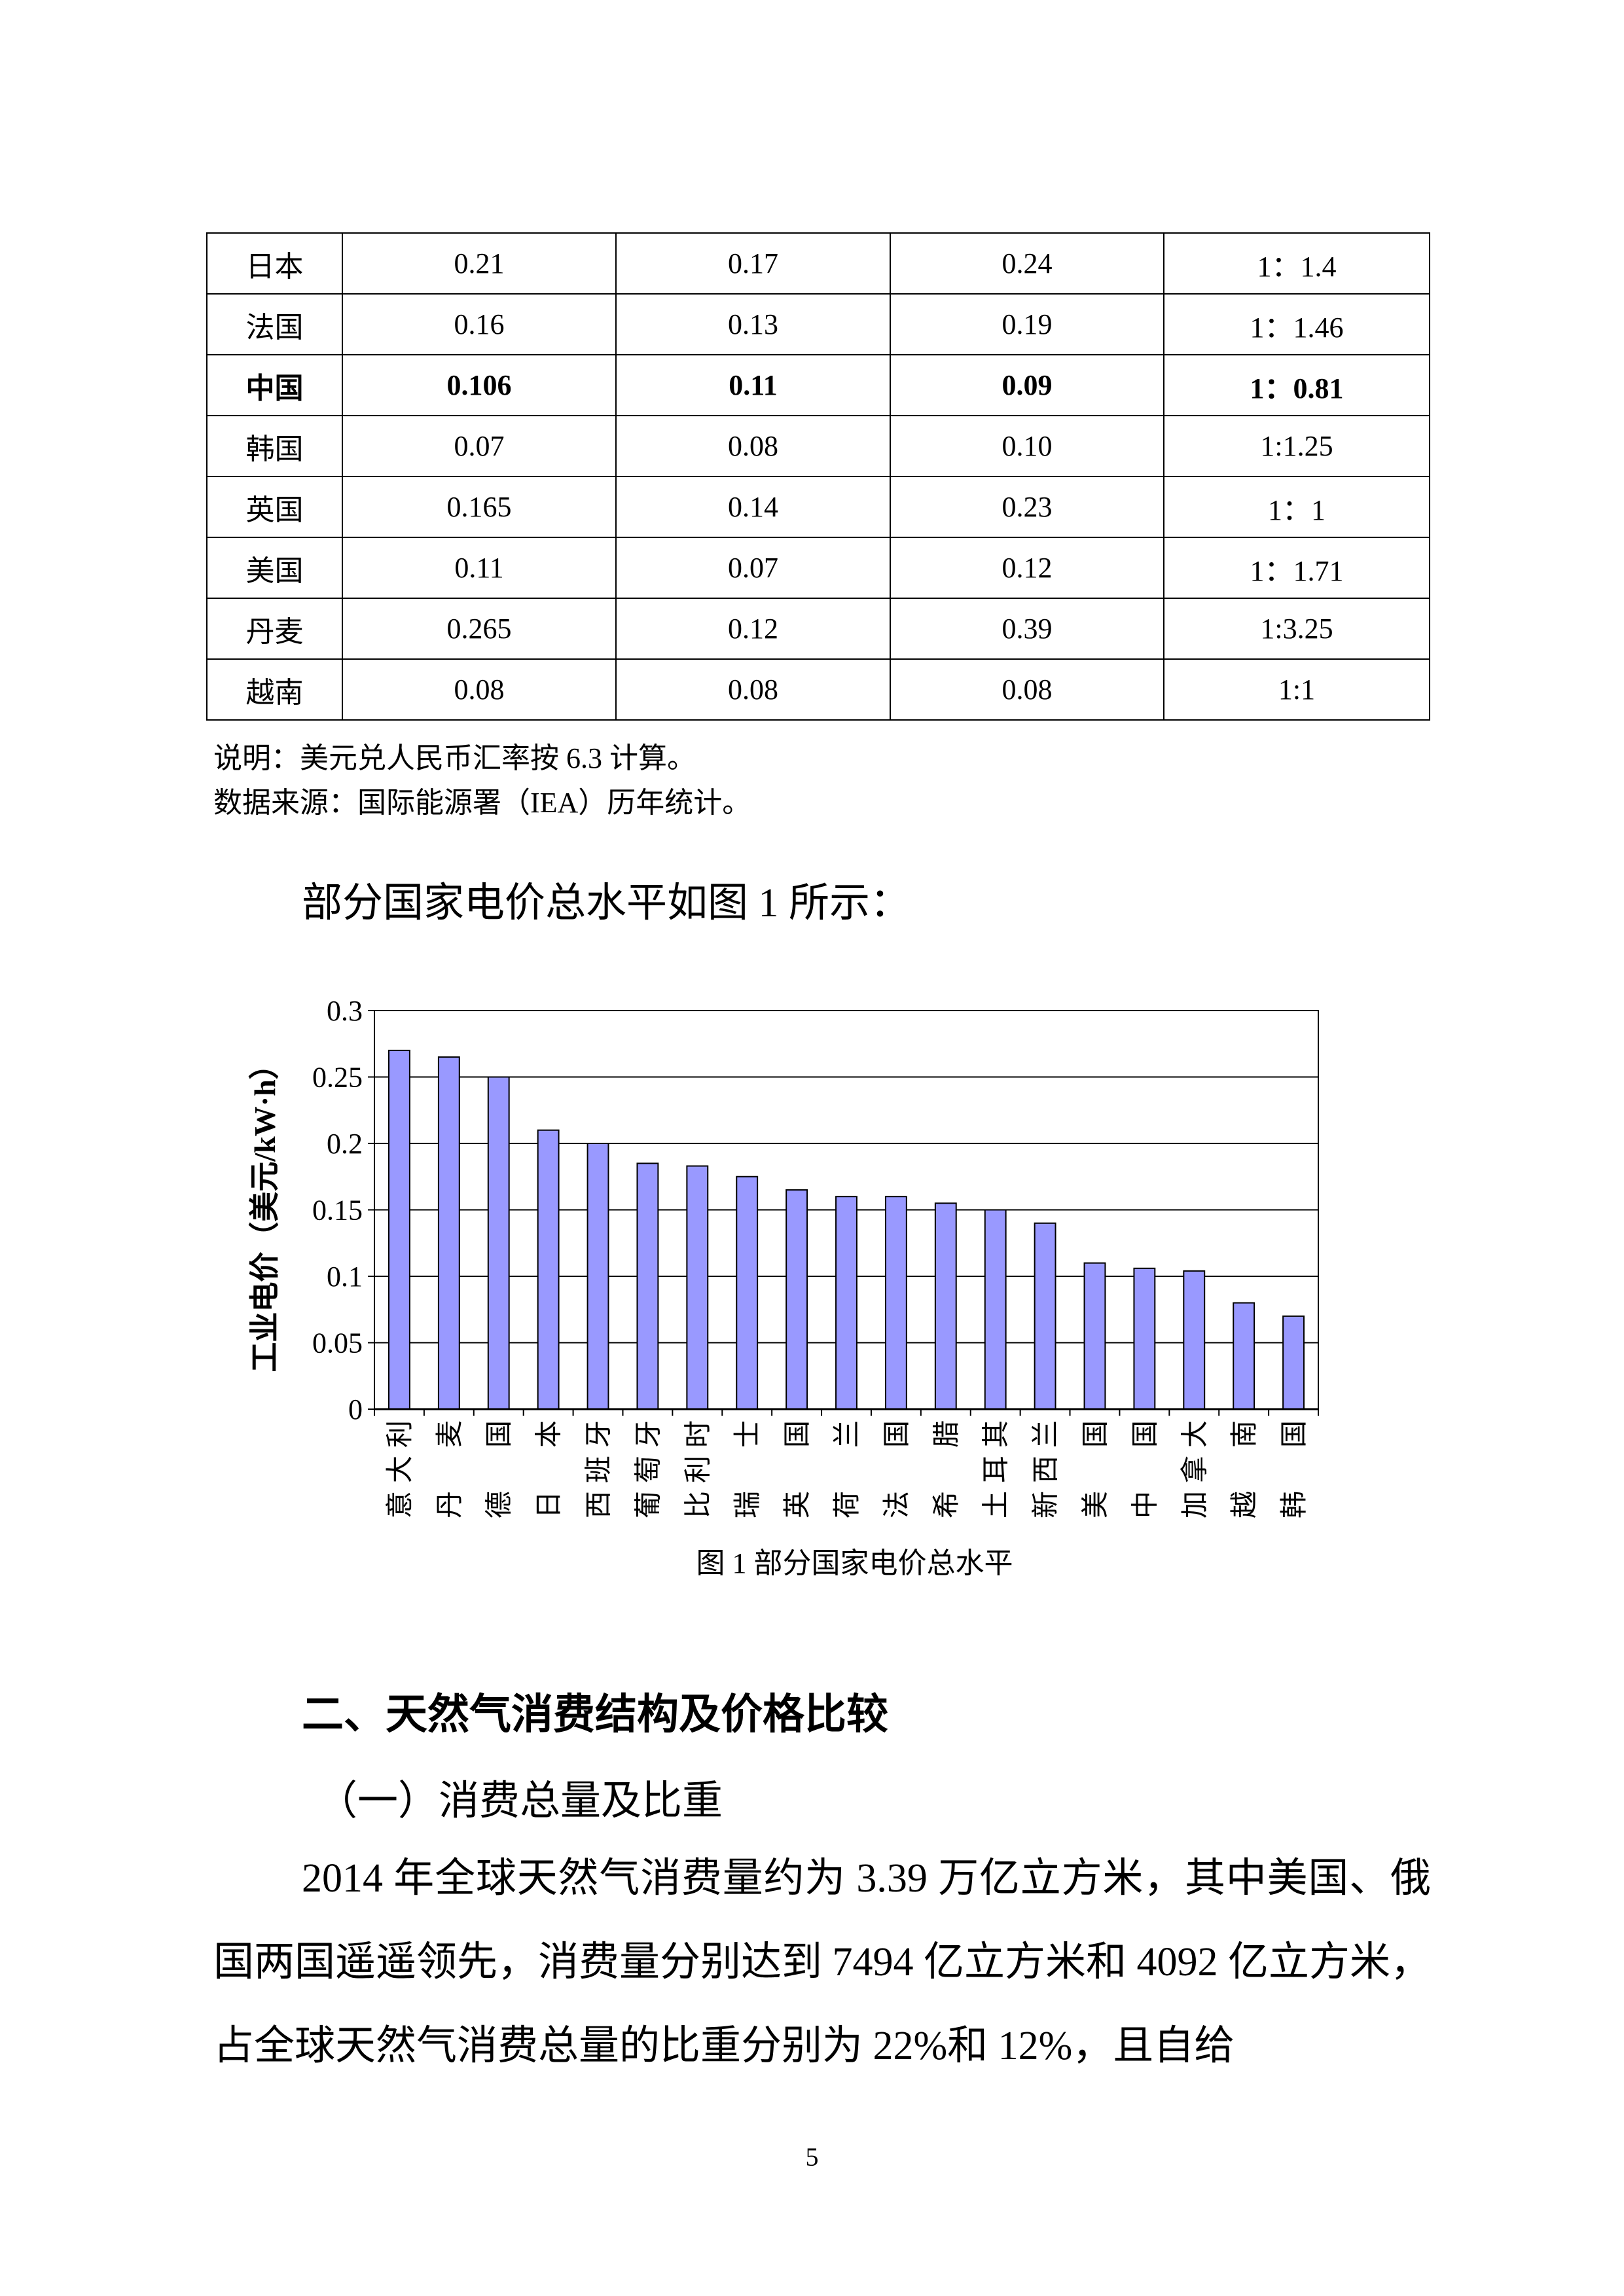 The image size is (1624, 2296). I want to click on y-tick-label: 0, so click(355, 1409).